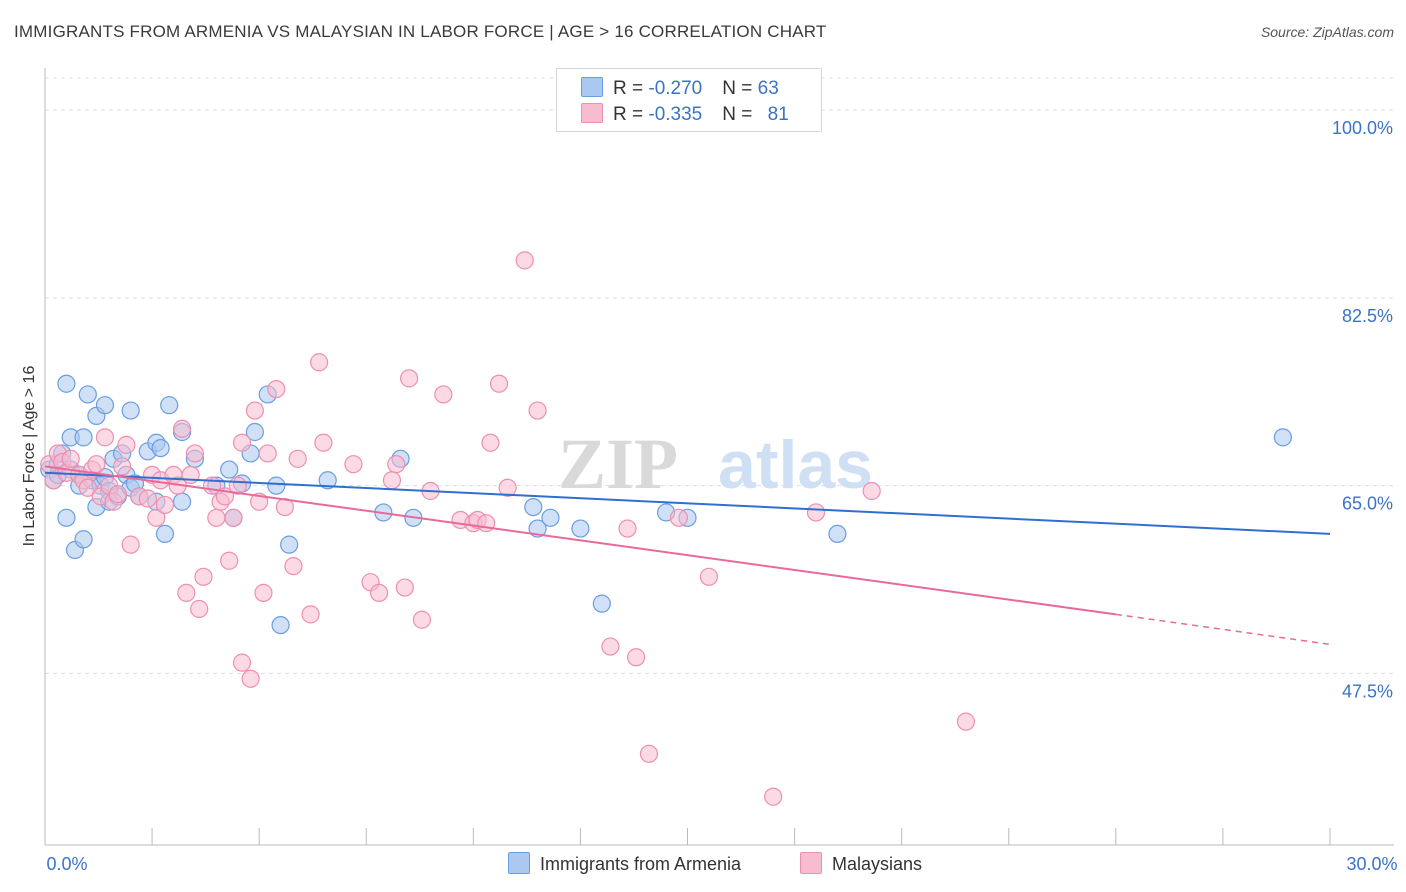 The width and height of the screenshot is (1406, 892). I want to click on bottom-armenia-label: Immigrants from Armenia, so click(641, 864).